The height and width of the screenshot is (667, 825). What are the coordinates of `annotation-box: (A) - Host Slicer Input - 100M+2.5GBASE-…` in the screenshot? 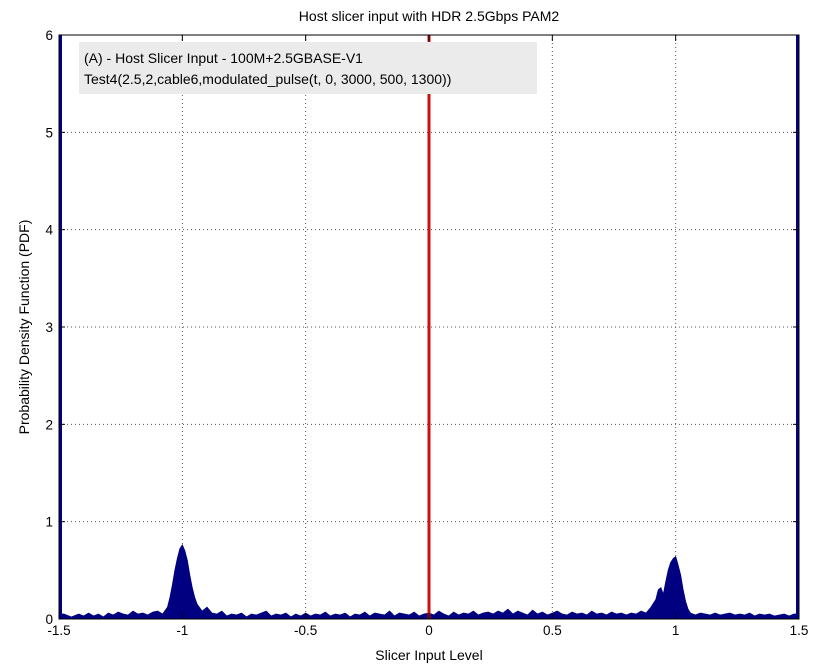 It's located at (308, 68).